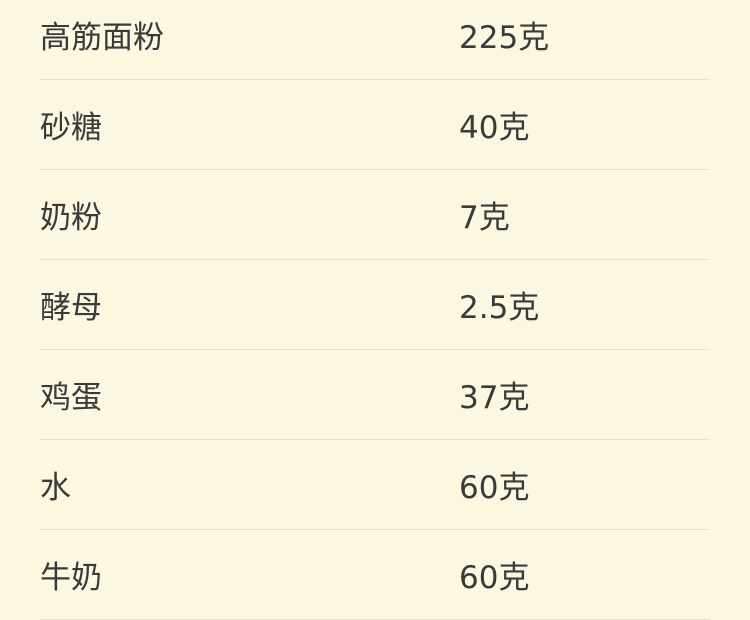  Describe the element at coordinates (71, 128) in the screenshot. I see `ingredient-name: 砂糖` at that location.